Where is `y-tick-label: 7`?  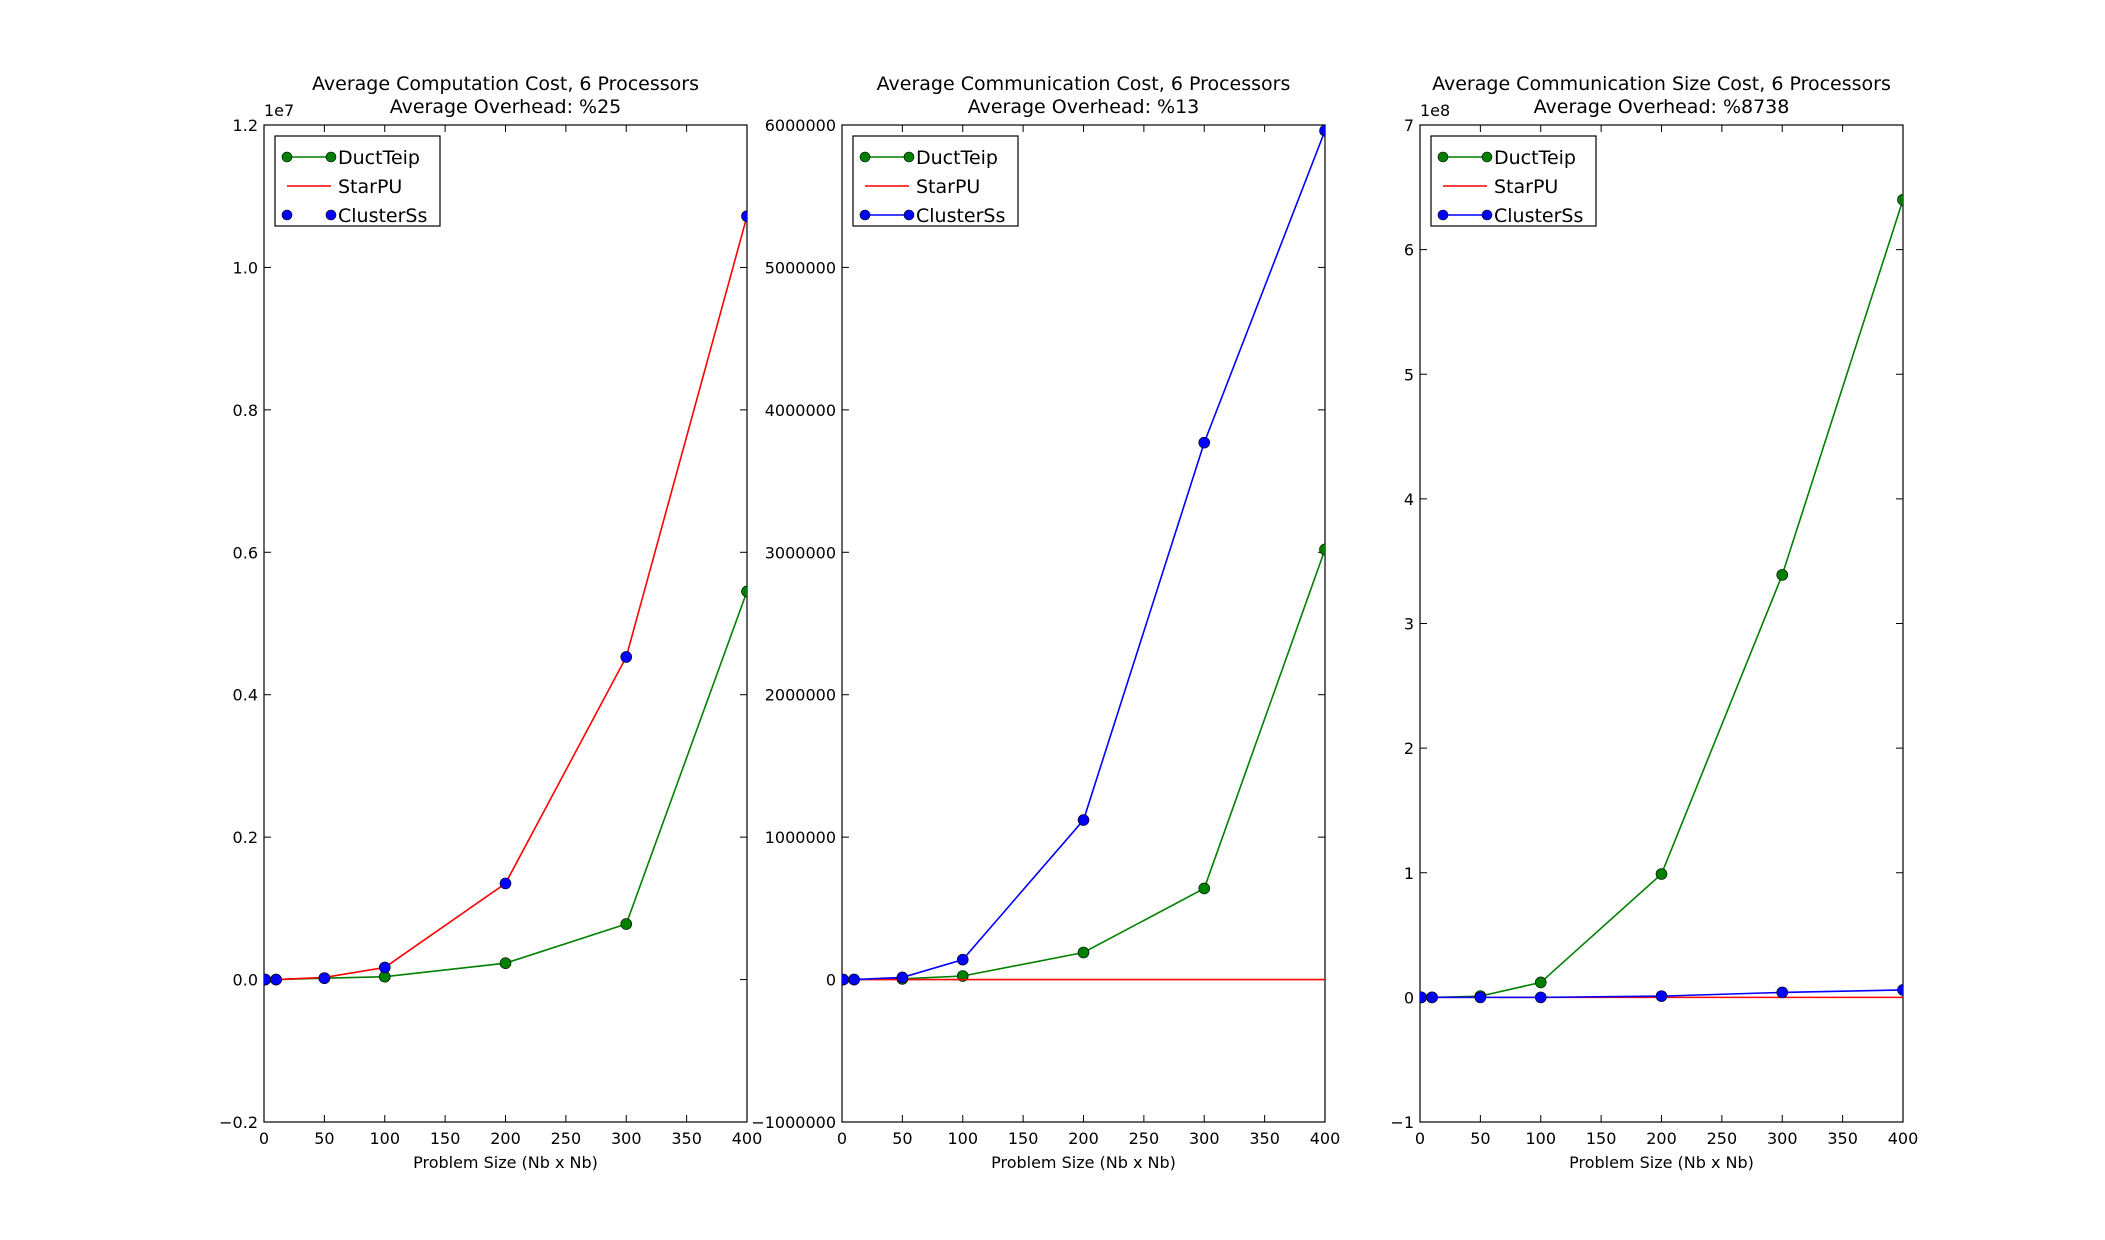
y-tick-label: 7 is located at coordinates (1409, 125).